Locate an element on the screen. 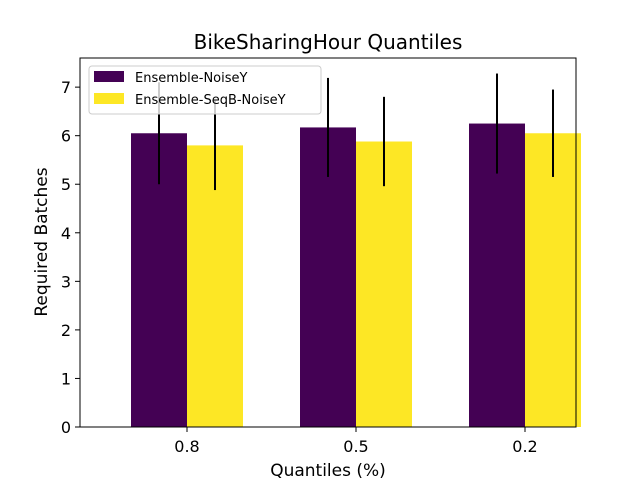 This screenshot has height=480, width=640. y-tick-label: 2 is located at coordinates (66, 330).